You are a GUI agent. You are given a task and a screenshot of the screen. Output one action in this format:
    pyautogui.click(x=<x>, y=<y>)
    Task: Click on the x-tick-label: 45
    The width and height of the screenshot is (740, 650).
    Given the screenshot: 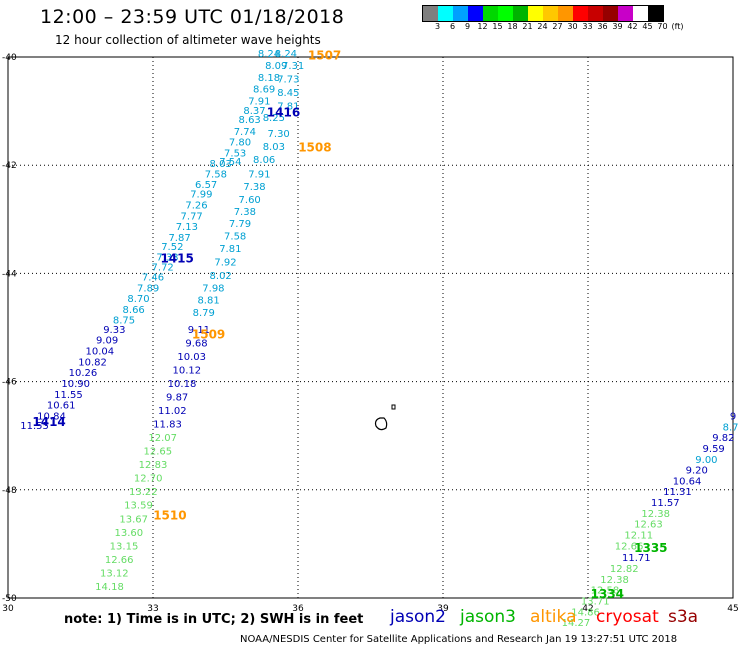 What is the action you would take?
    pyautogui.click(x=732, y=609)
    